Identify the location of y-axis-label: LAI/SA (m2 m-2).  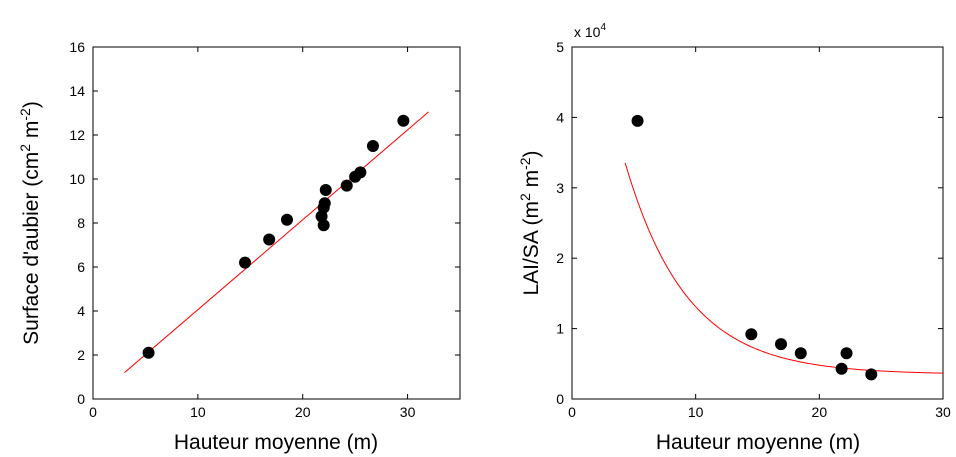
(530, 222).